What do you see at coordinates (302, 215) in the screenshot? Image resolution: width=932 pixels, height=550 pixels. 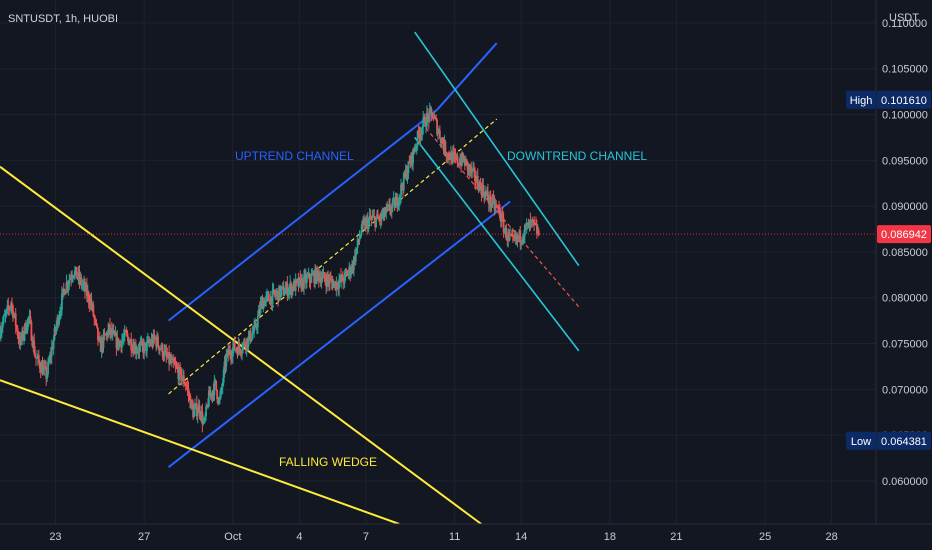 I see `uptrend-upper-line` at bounding box center [302, 215].